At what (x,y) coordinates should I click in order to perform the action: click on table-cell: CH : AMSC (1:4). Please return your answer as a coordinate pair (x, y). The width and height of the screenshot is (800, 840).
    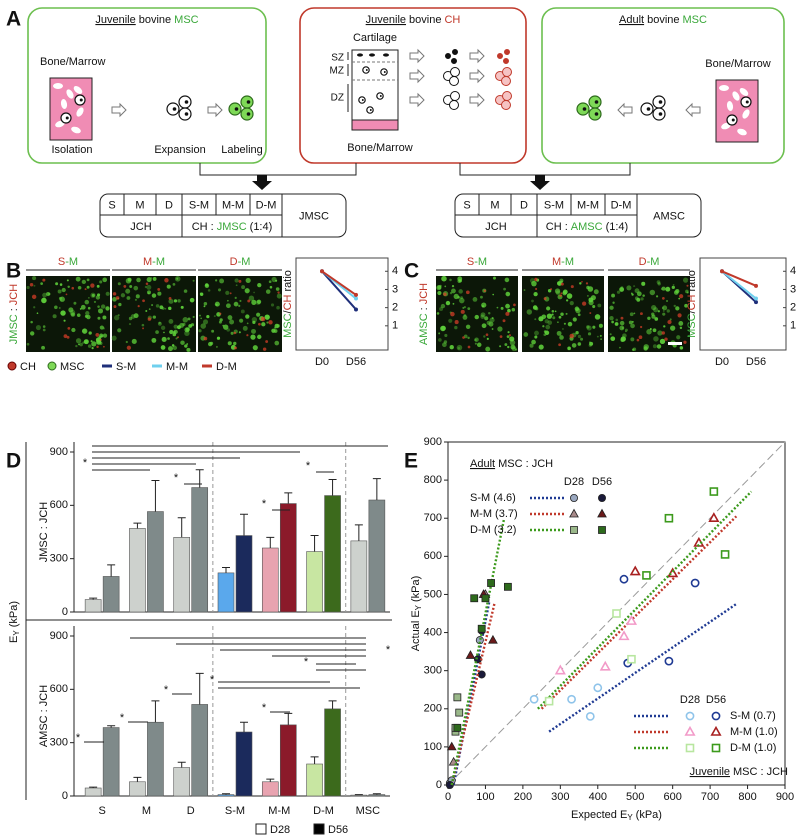
    Looking at the image, I should click on (587, 227).